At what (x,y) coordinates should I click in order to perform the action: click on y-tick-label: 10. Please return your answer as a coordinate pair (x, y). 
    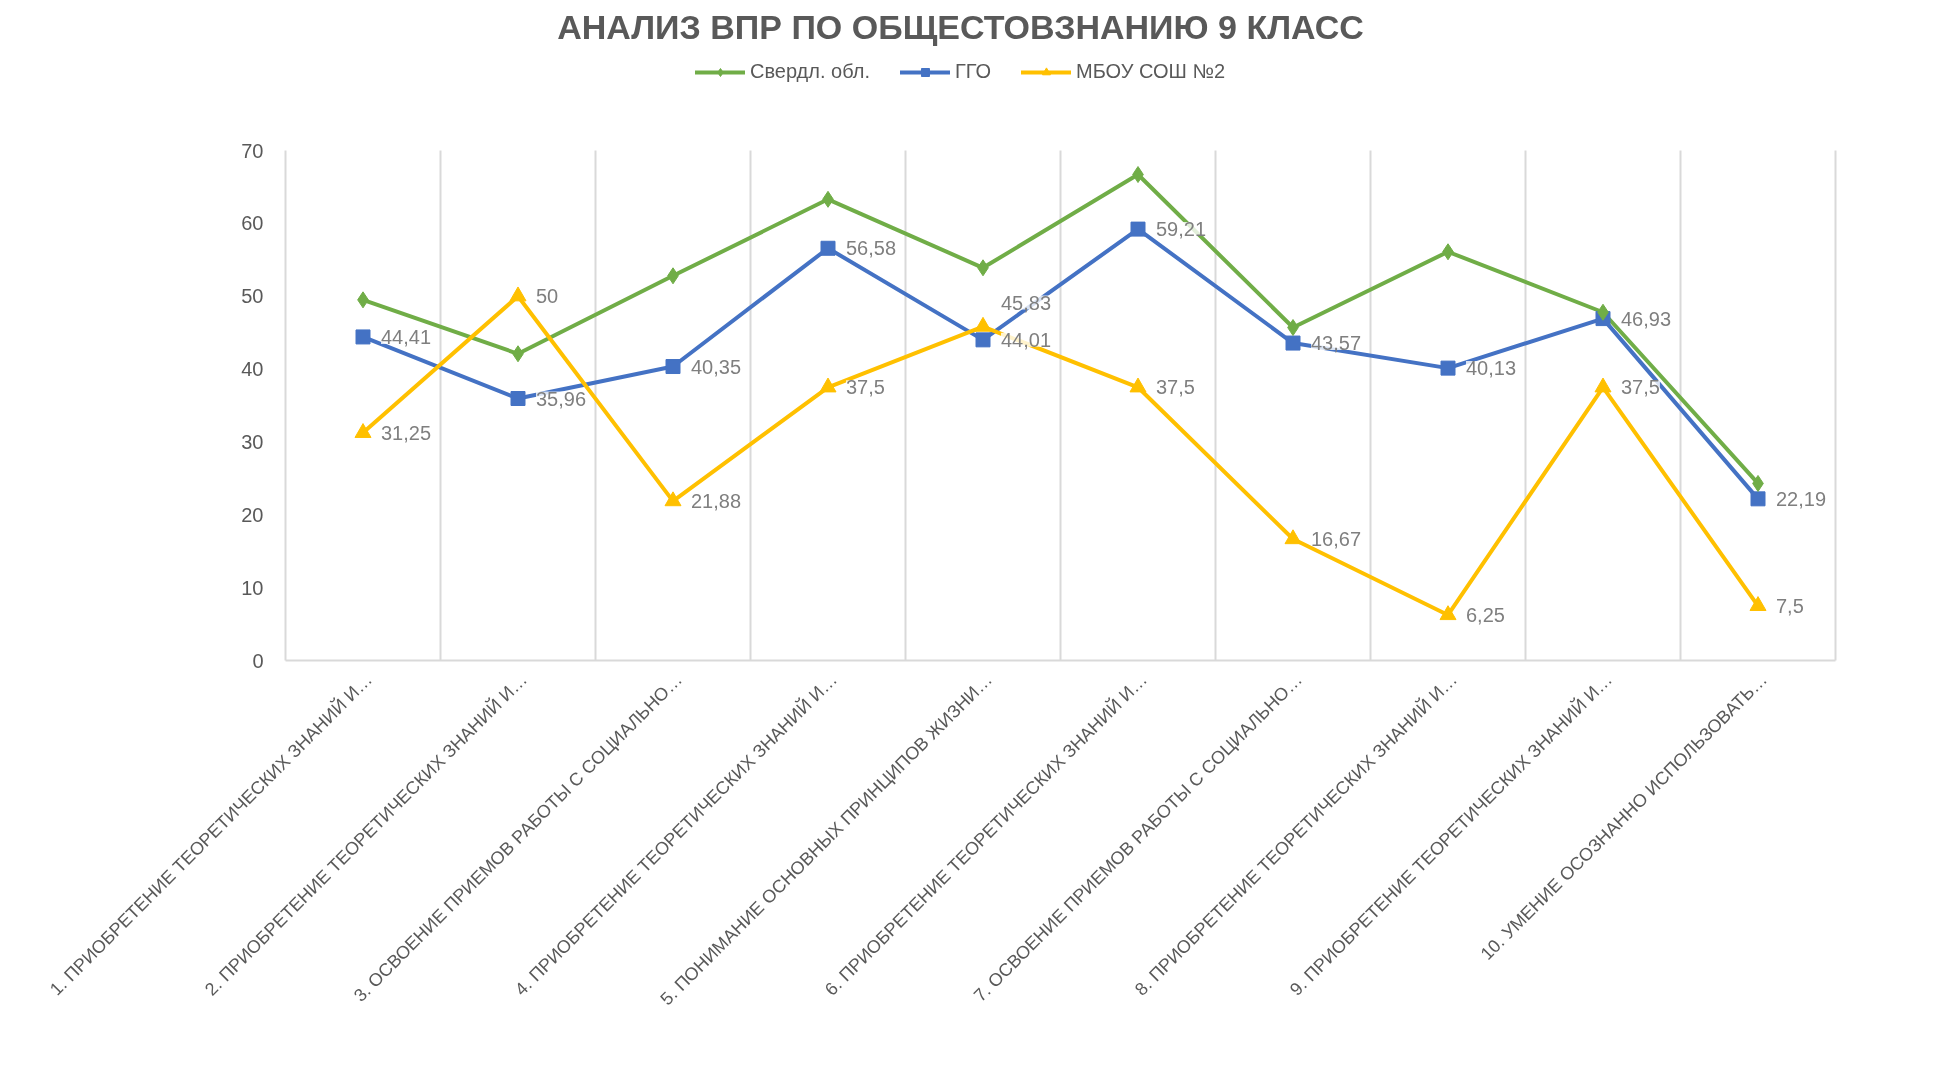
    Looking at the image, I should click on (252, 587).